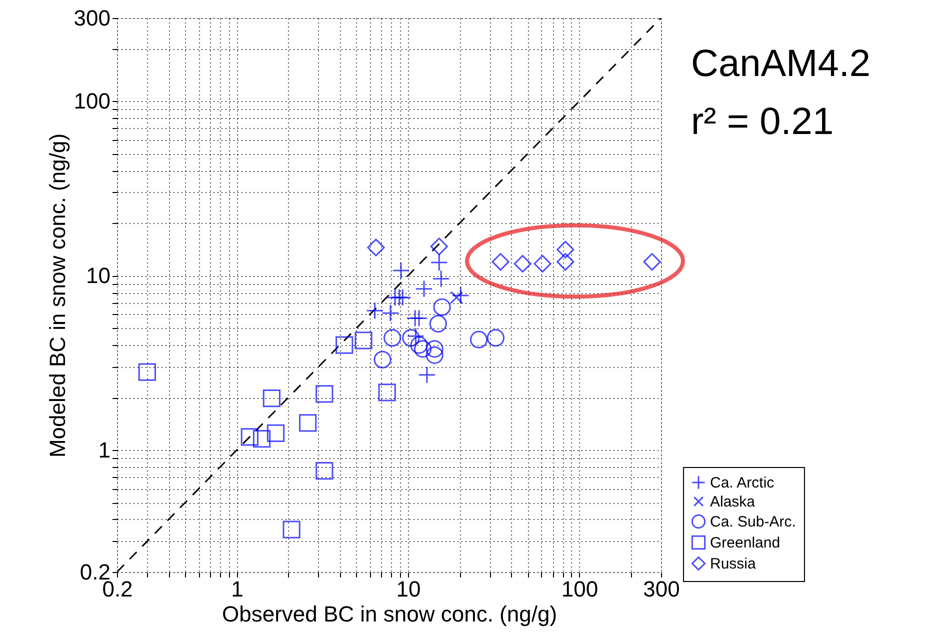 This screenshot has width=929, height=641. What do you see at coordinates (104, 450) in the screenshot?
I see `y-tick-label: 1` at bounding box center [104, 450].